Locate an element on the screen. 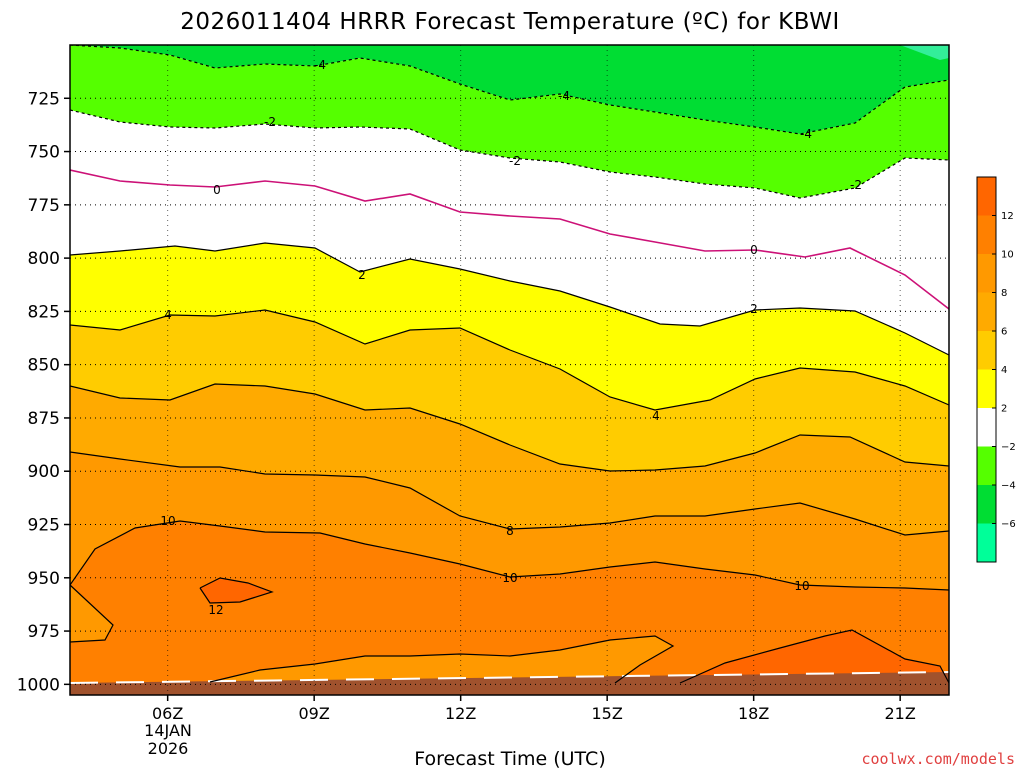 The height and width of the screenshot is (768, 1024). credit-text: coolwx.com/models is located at coordinates (938, 759).